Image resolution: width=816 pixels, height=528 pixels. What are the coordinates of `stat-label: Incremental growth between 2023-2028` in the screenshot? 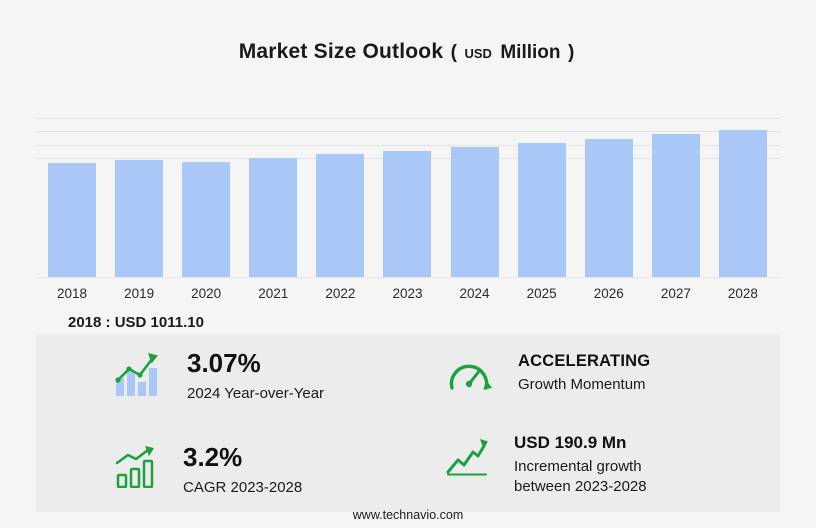 It's located at (580, 476).